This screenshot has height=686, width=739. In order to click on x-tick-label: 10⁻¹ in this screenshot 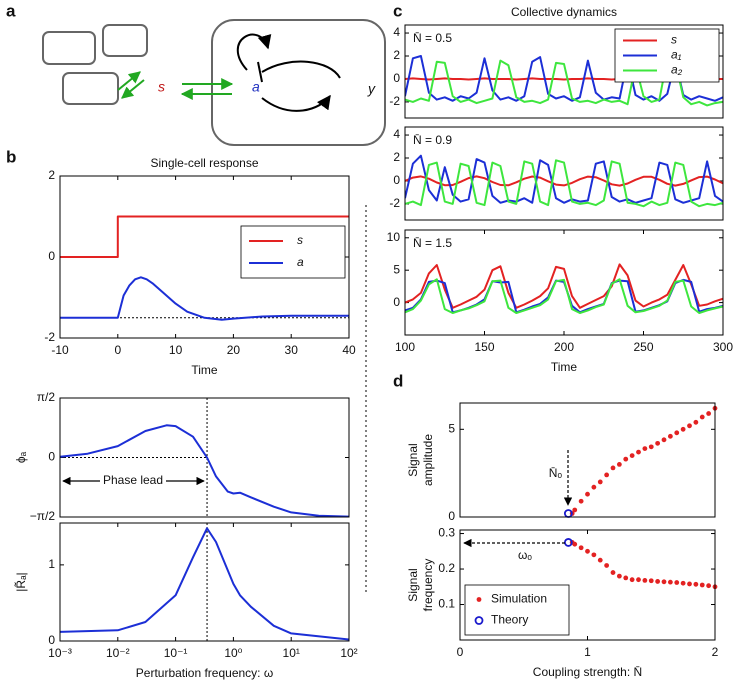, I will do `click(176, 653)`.